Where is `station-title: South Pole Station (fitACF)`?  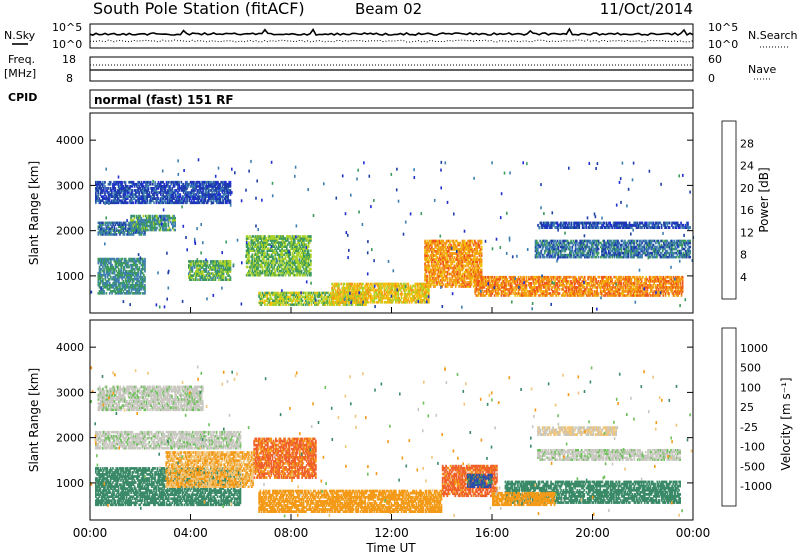
station-title: South Pole Station (fitACF) is located at coordinates (199, 9).